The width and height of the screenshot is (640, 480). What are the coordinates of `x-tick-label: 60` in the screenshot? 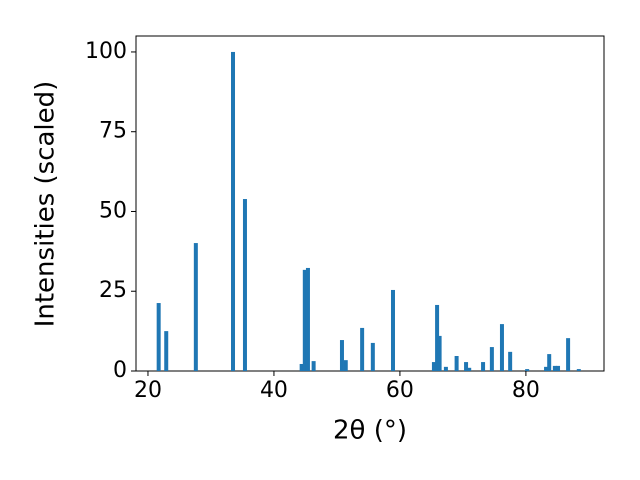 It's located at (400, 390).